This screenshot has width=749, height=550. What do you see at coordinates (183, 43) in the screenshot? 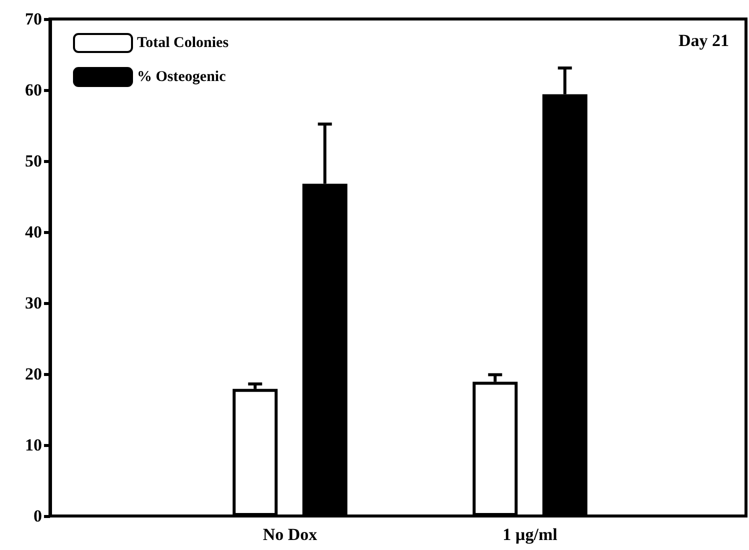
I see `legend-label: Total Colonies` at bounding box center [183, 43].